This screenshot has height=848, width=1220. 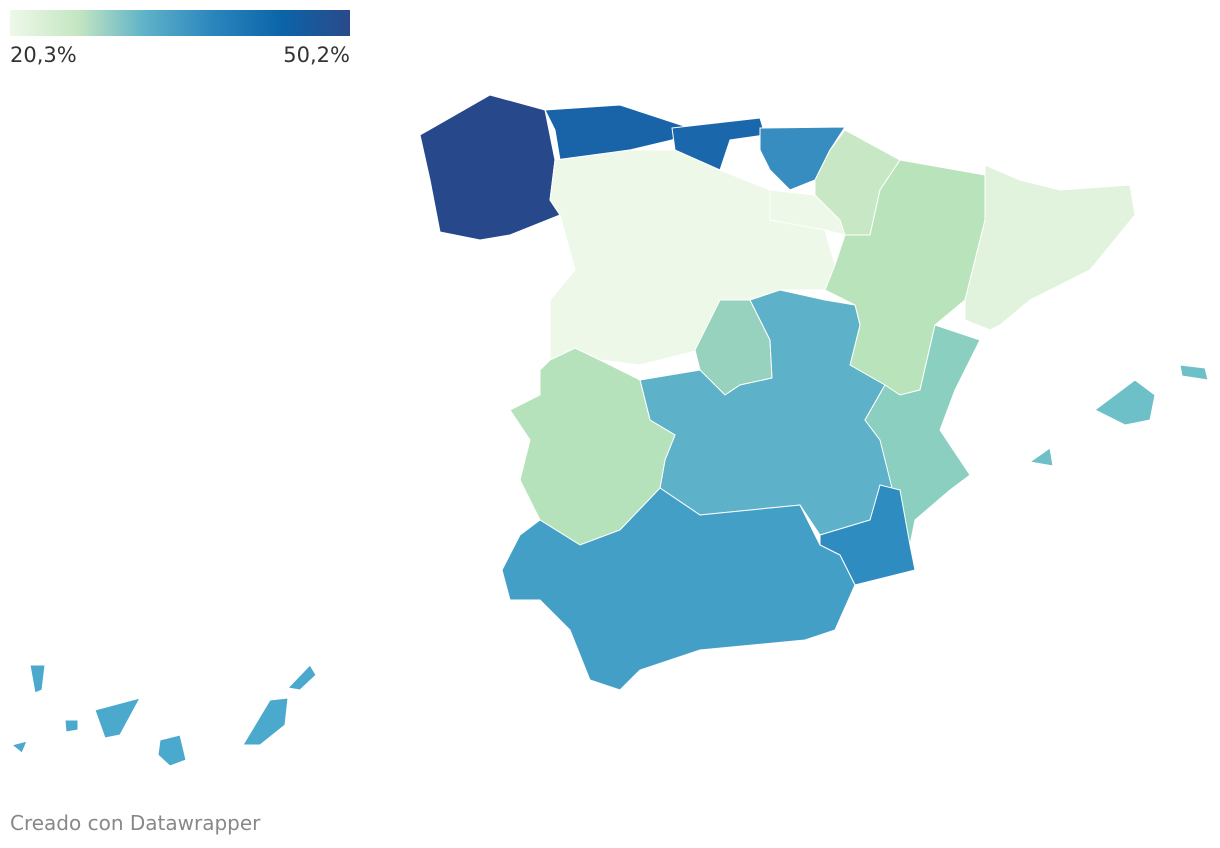 I want to click on legend-min: 20,3%, so click(x=43, y=55).